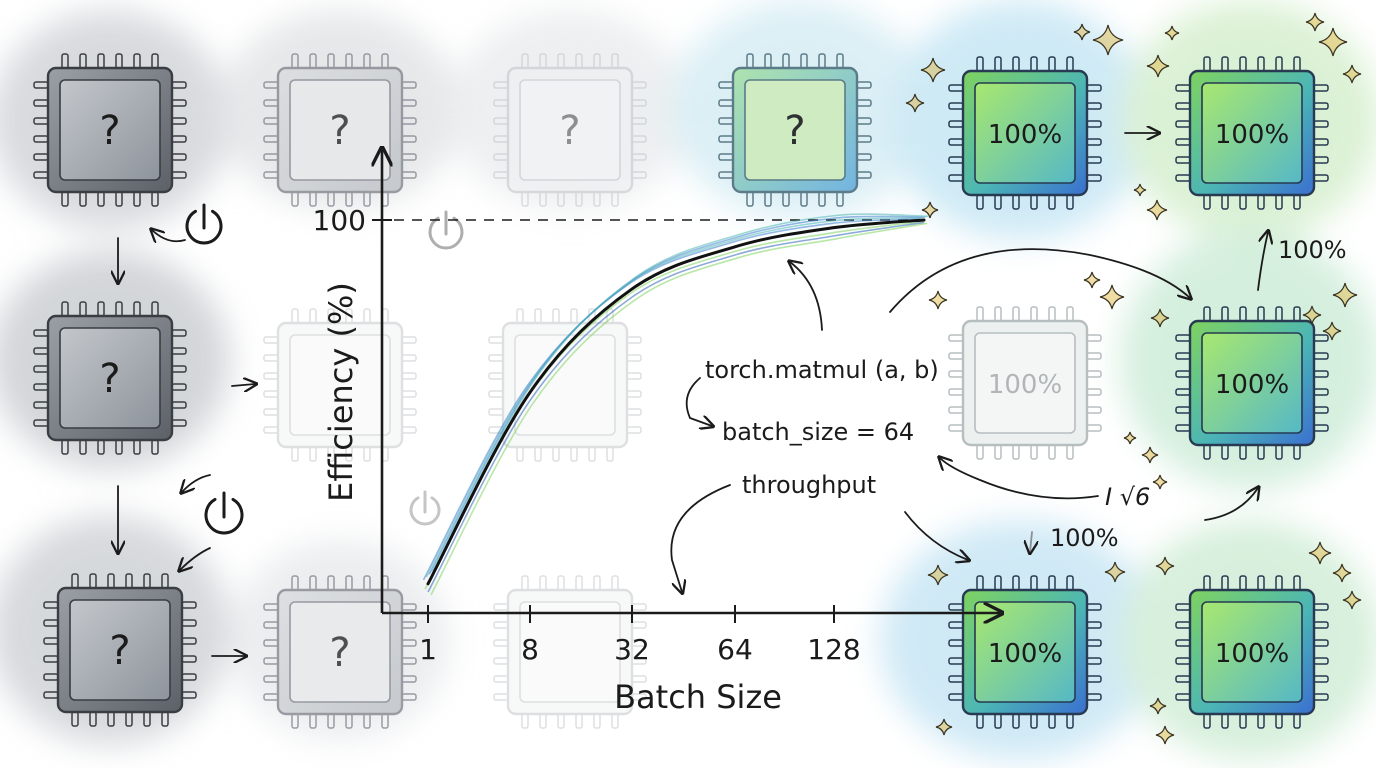 The width and height of the screenshot is (1376, 768). What do you see at coordinates (818, 432) in the screenshot?
I see `batch-size-annotation: batch_size = 64` at bounding box center [818, 432].